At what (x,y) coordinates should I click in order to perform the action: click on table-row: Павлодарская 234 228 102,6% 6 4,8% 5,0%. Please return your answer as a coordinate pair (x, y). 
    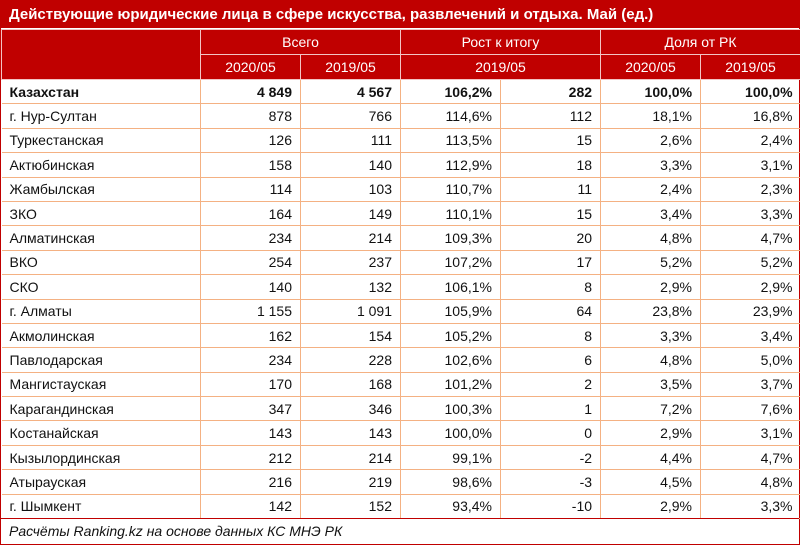
    Looking at the image, I should click on (400, 360).